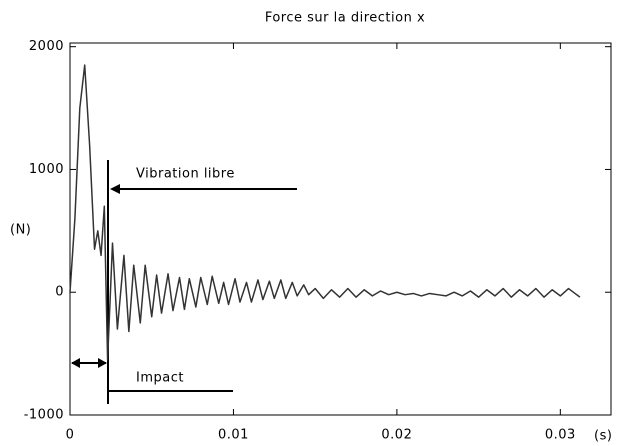 The width and height of the screenshot is (623, 446). I want to click on y-tick-label: 0, so click(59, 292).